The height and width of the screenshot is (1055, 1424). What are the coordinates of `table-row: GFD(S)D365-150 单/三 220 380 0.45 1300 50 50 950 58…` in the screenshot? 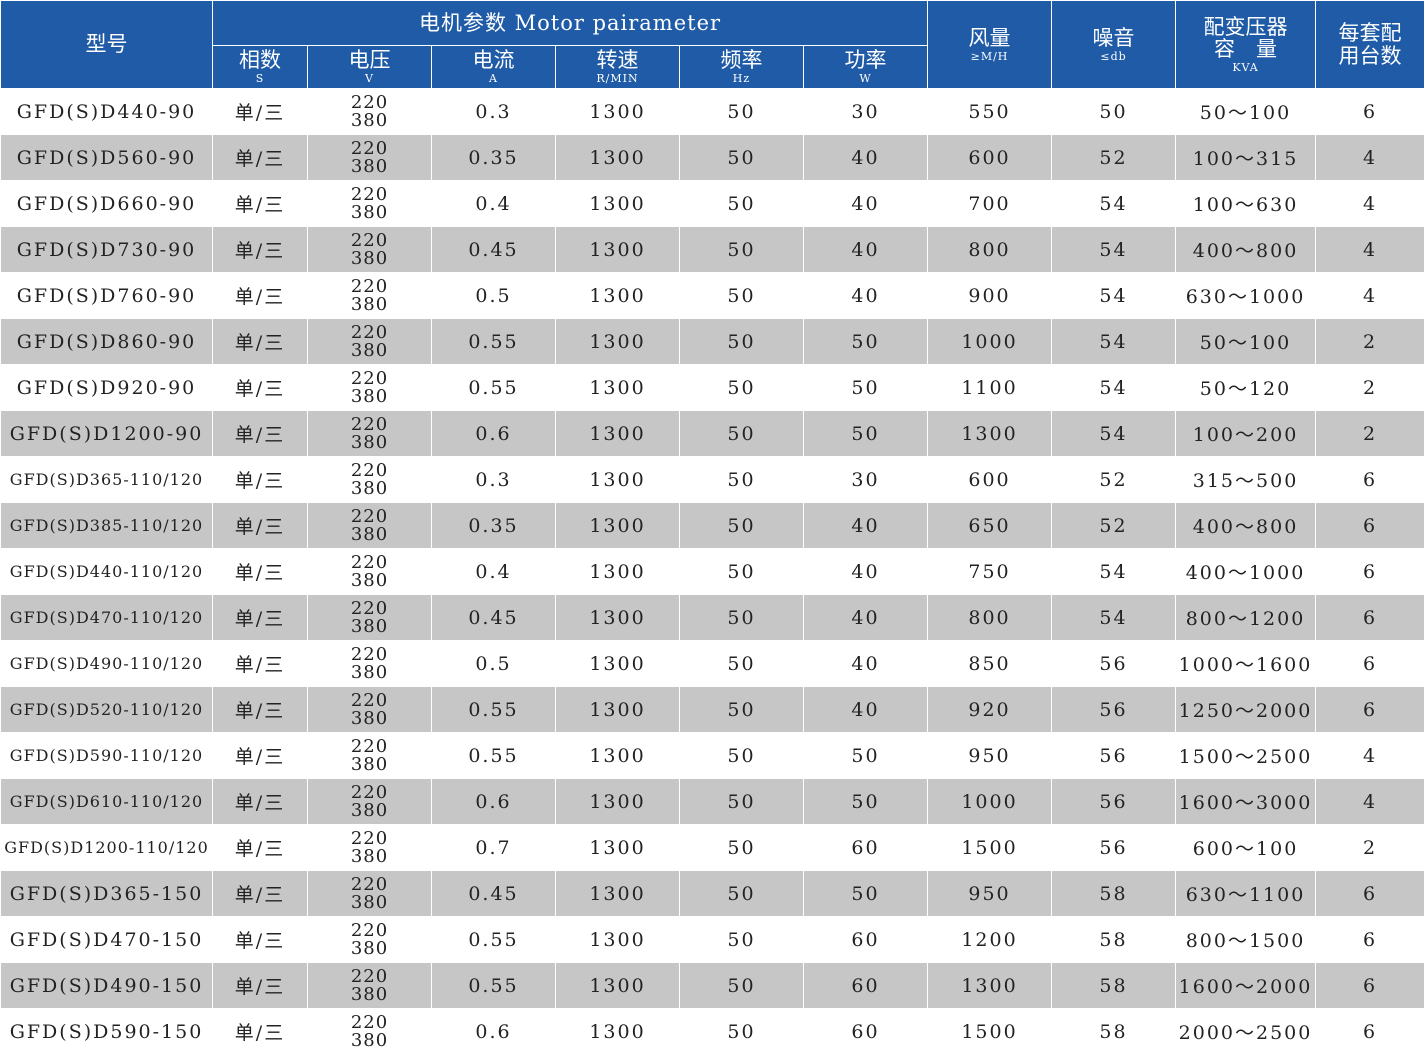 It's located at (712, 893).